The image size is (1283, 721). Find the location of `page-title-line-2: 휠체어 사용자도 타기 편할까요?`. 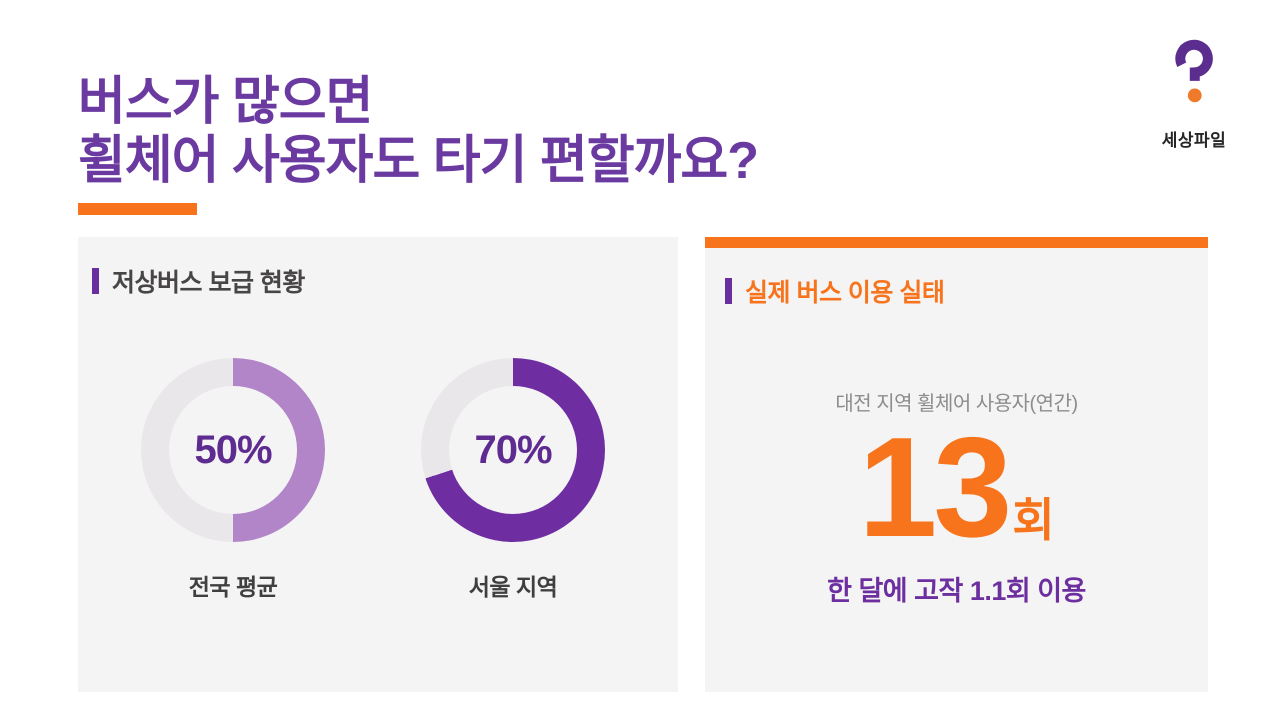

page-title-line-2: 휠체어 사용자도 타기 편할까요? is located at coordinates (418, 160).